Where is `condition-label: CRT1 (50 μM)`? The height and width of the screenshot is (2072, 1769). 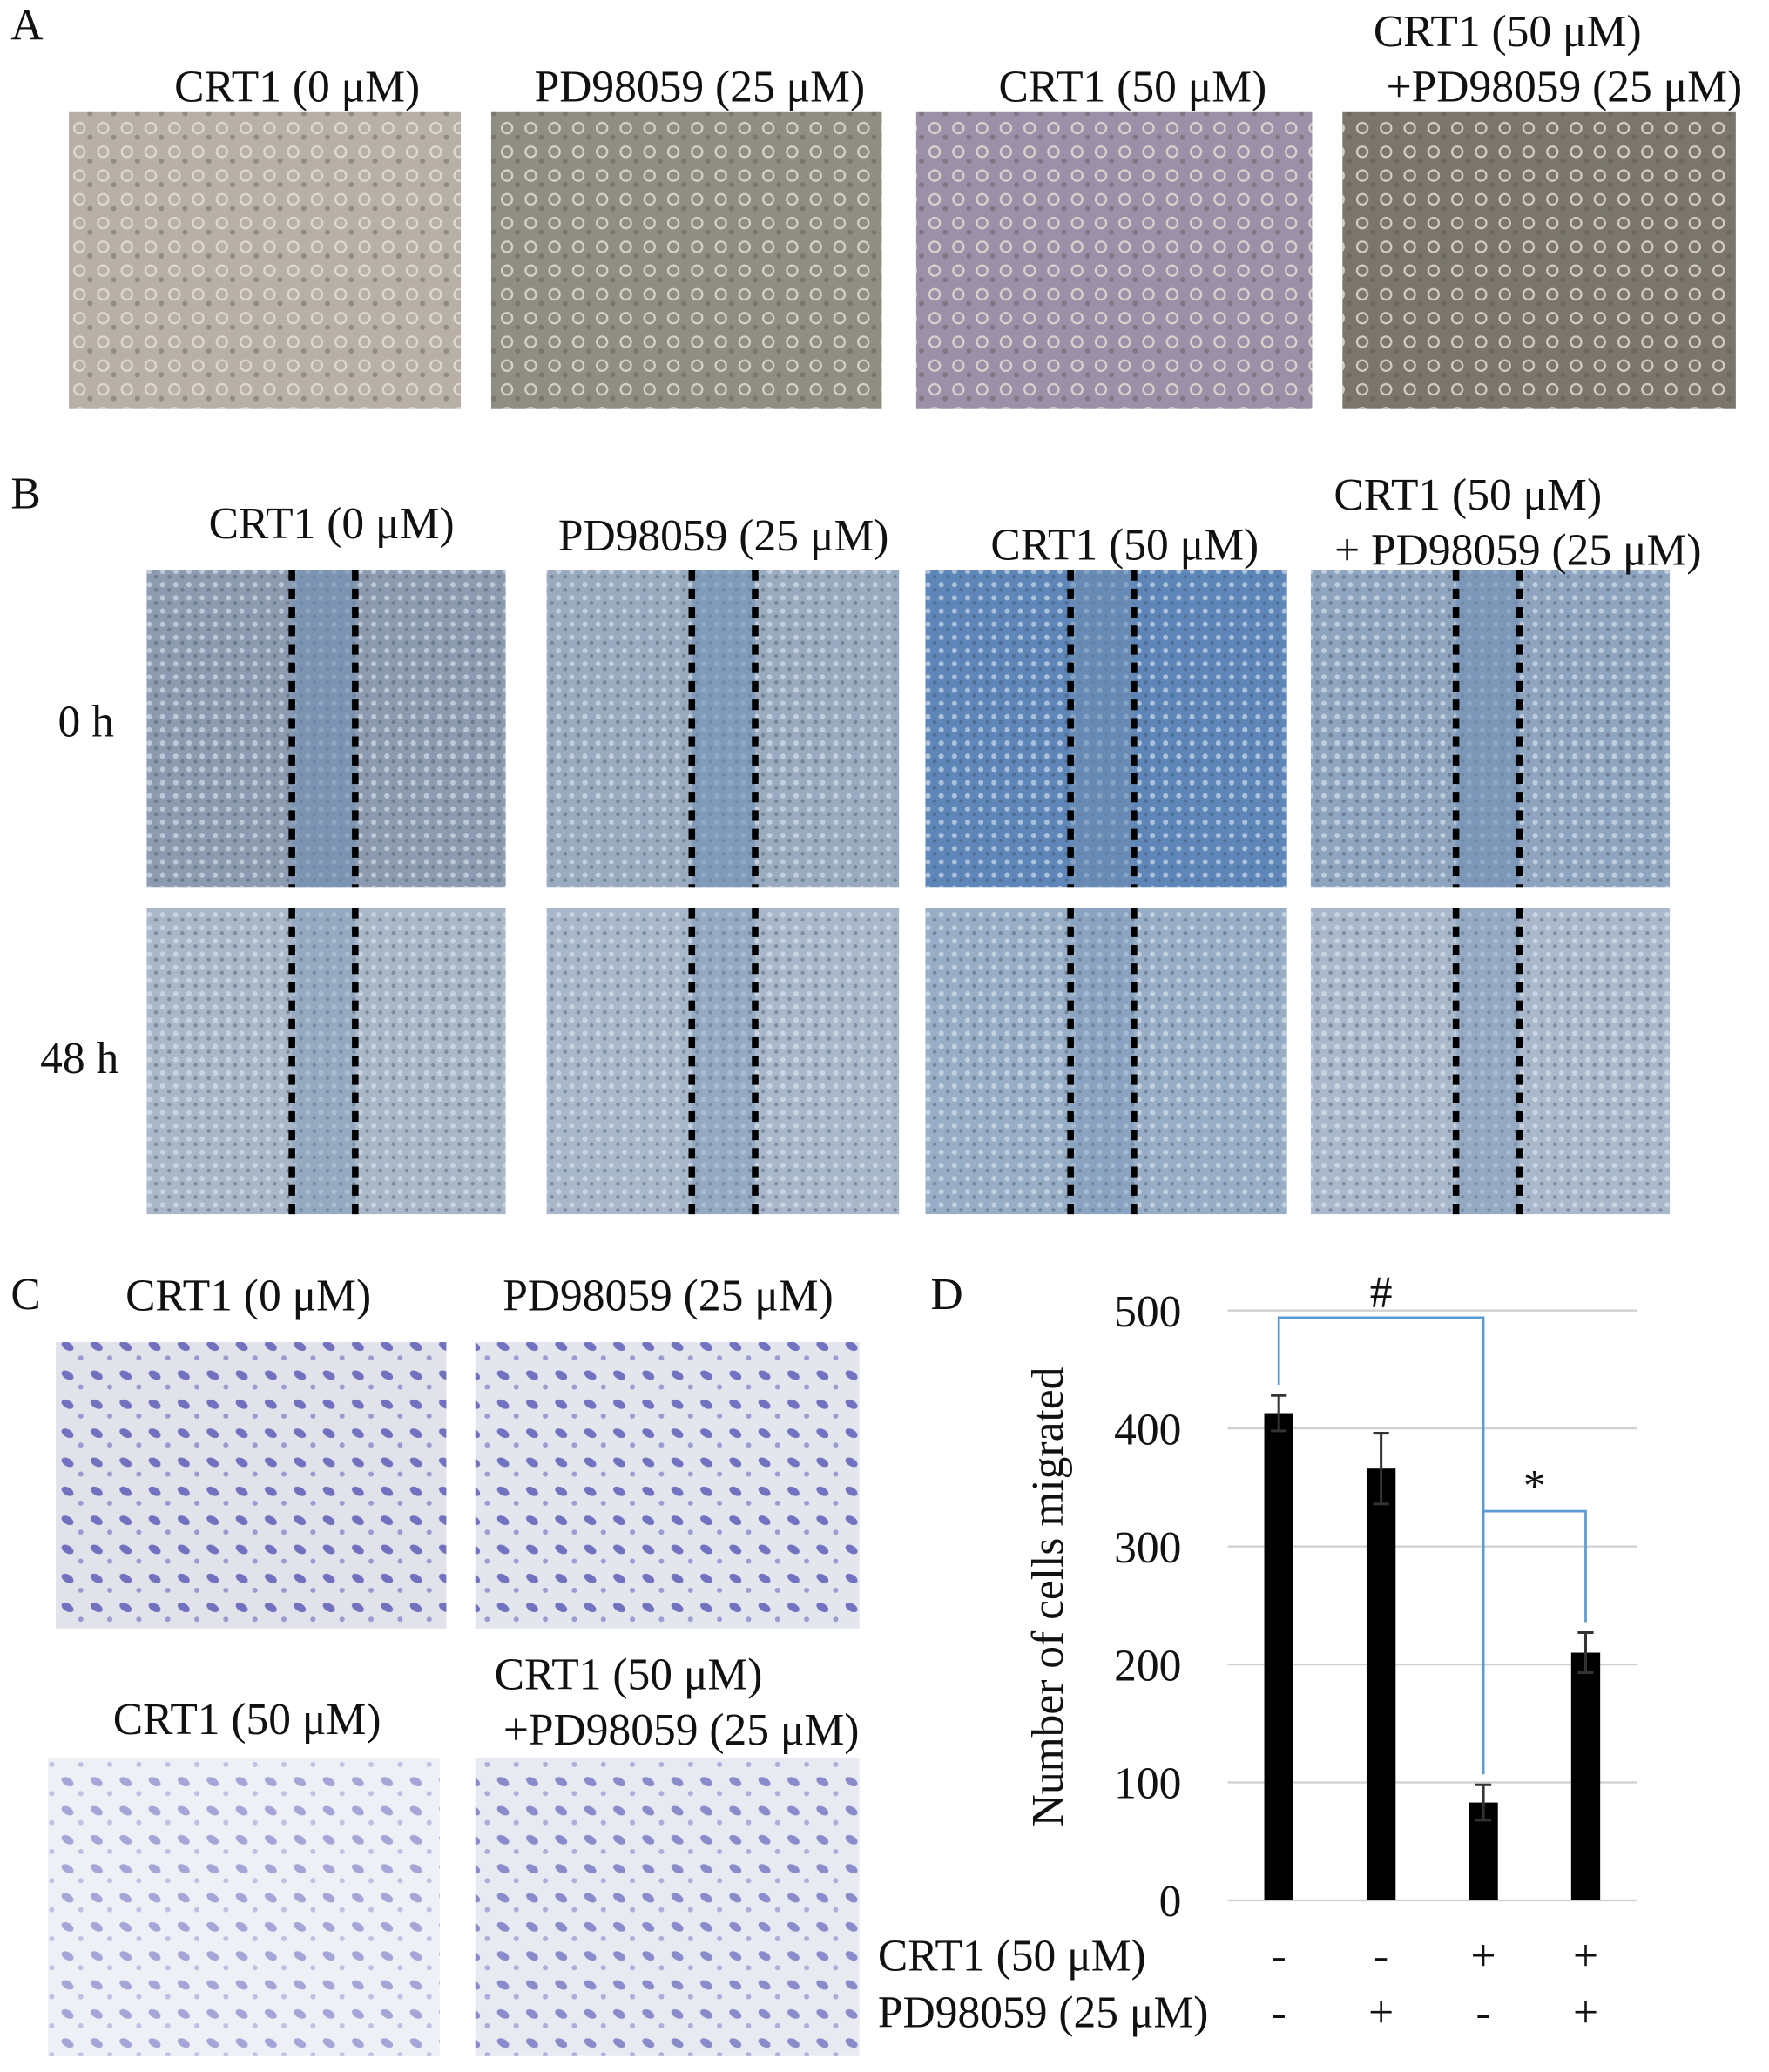 condition-label: CRT1 (50 μM) is located at coordinates (1012, 1956).